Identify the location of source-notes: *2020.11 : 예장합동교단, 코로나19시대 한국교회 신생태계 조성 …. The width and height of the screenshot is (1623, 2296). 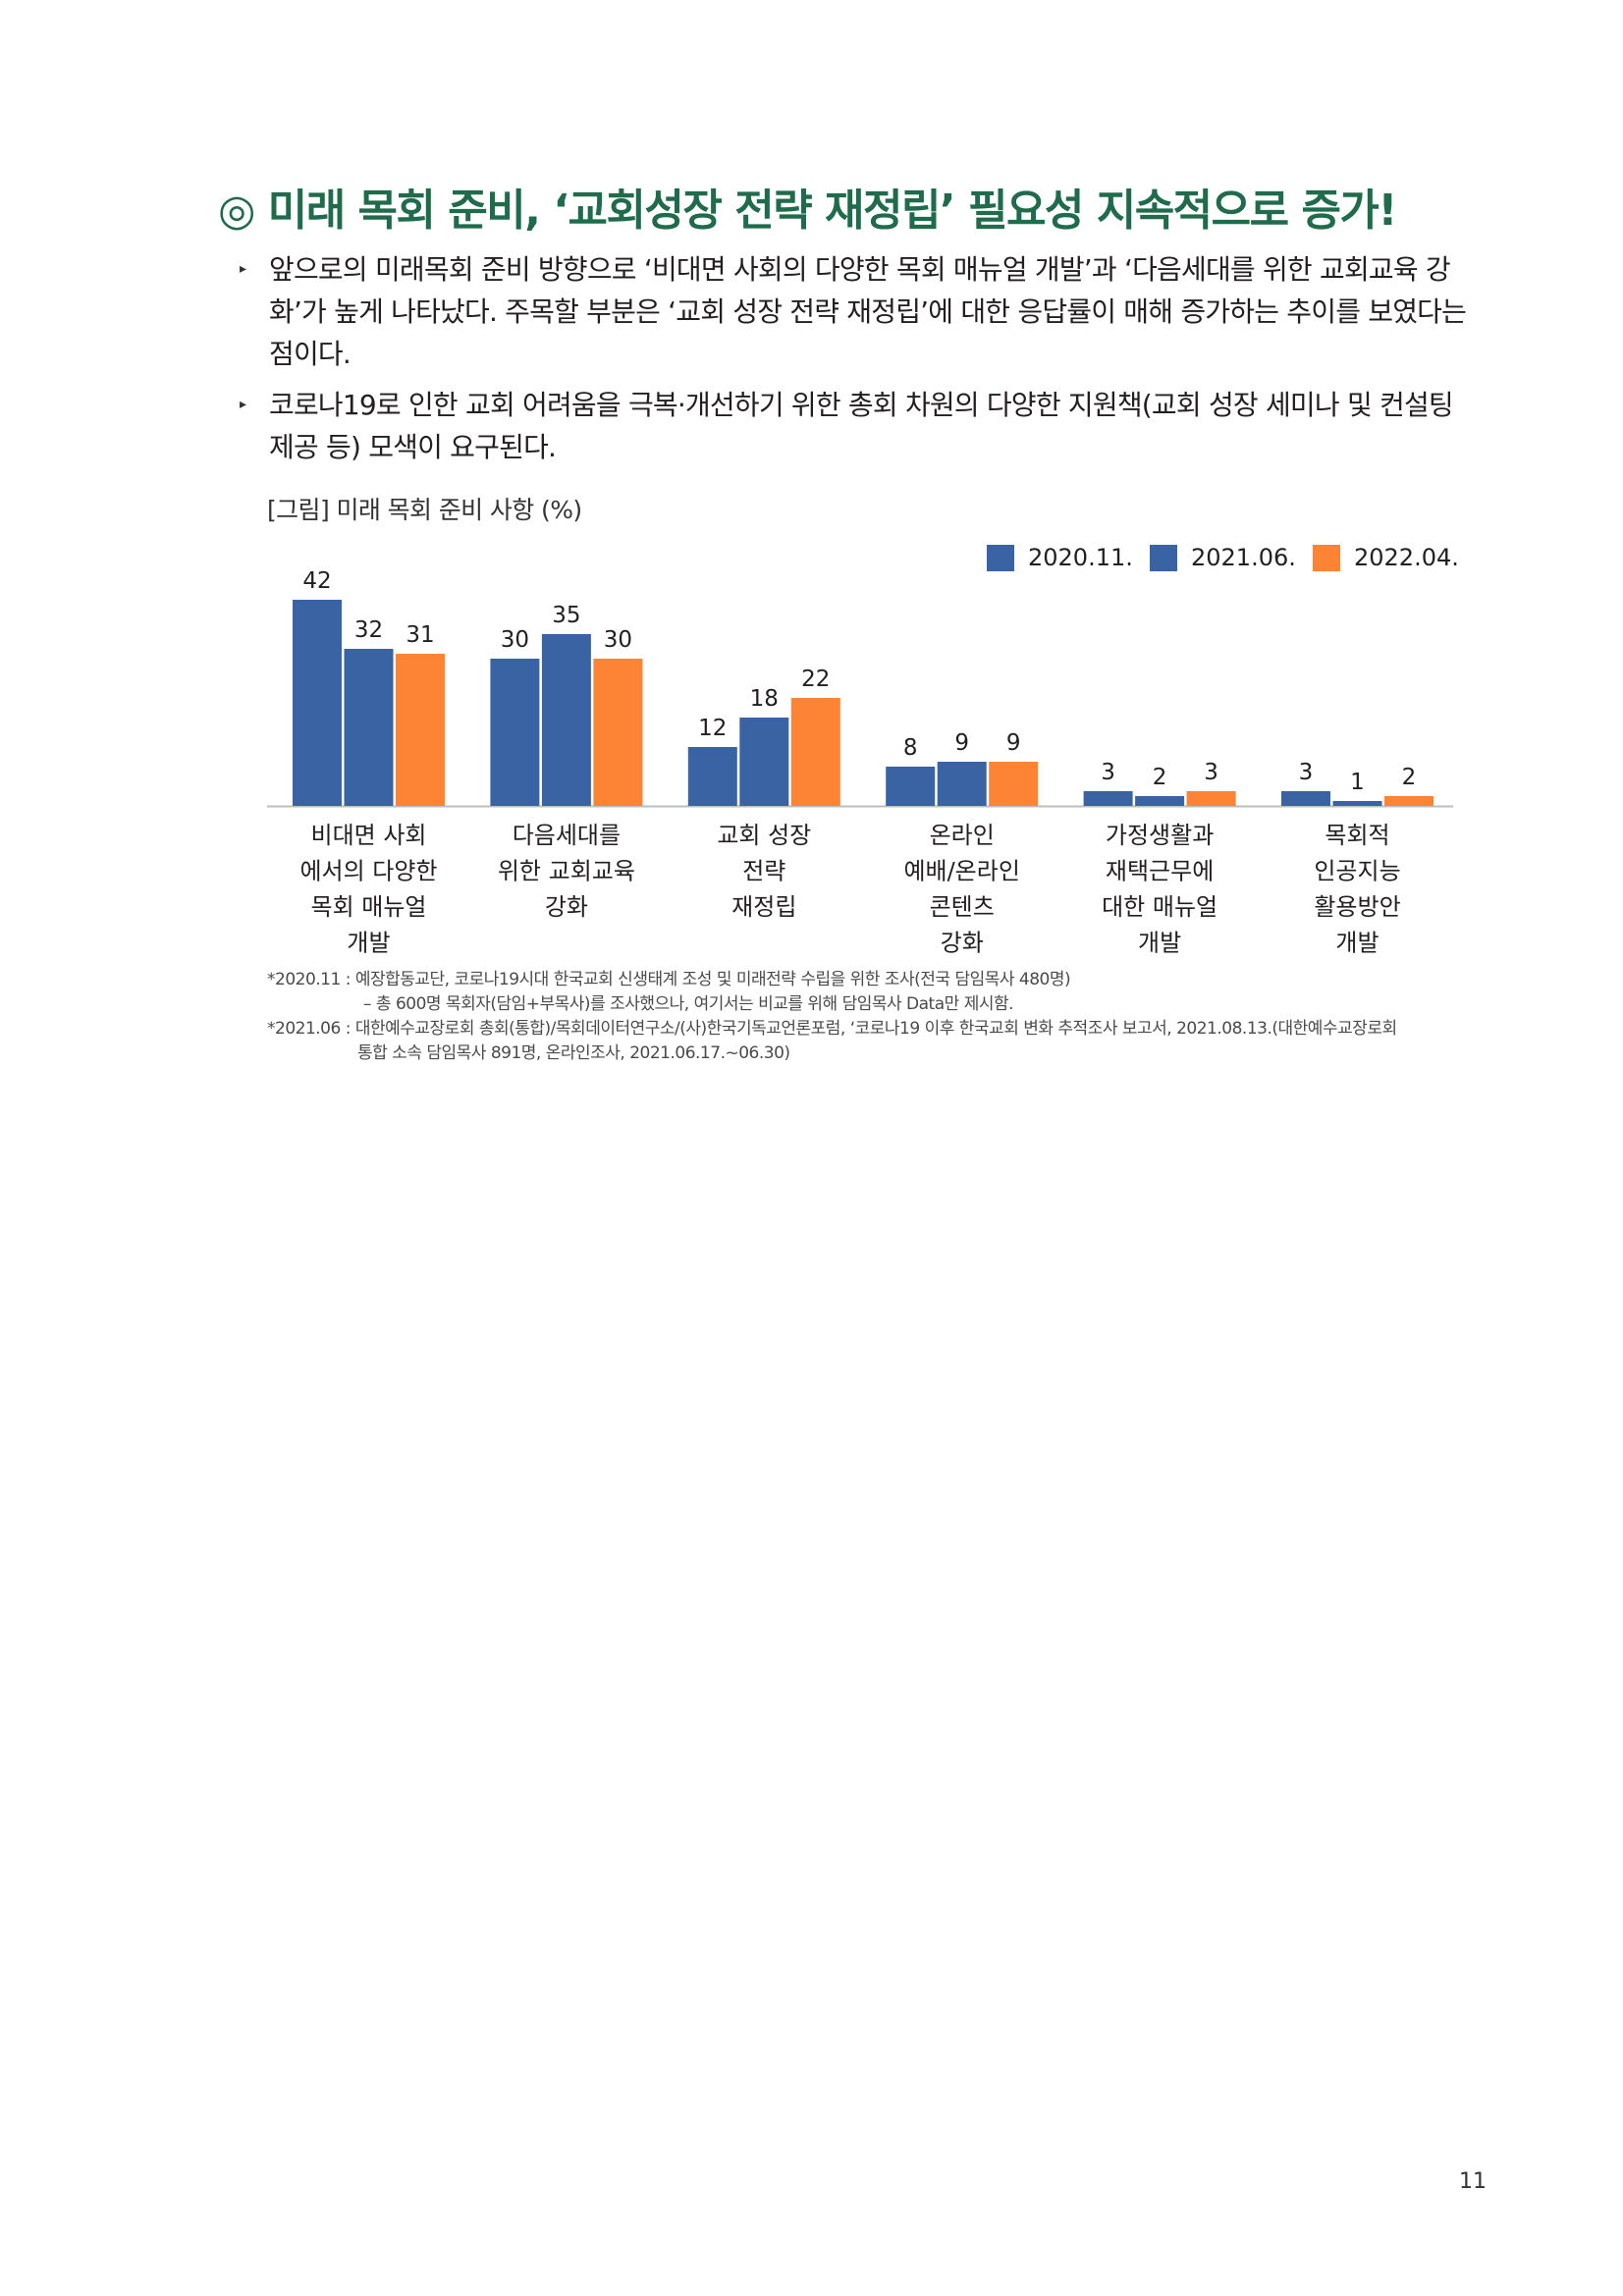
(876, 1017).